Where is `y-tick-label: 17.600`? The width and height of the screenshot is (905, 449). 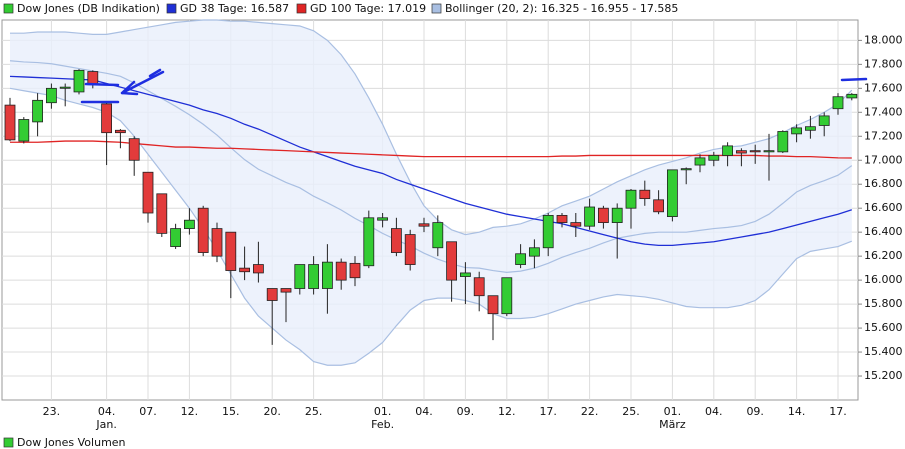 y-tick-label: 17.600 is located at coordinates (883, 87).